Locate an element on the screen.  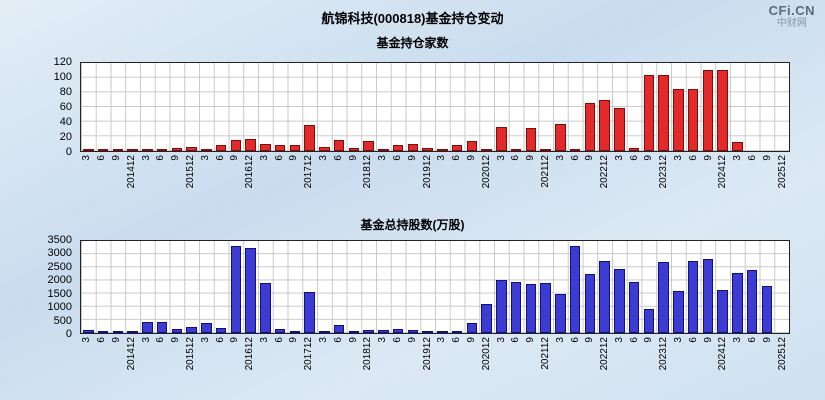
y-tick-label: 2000 is located at coordinates (59, 280).